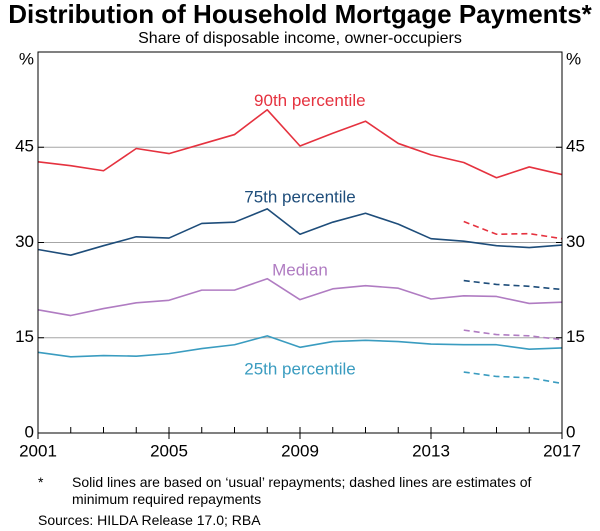 This screenshot has height=531, width=600. Describe the element at coordinates (300, 450) in the screenshot. I see `xtick-label-2009: 2009` at that location.